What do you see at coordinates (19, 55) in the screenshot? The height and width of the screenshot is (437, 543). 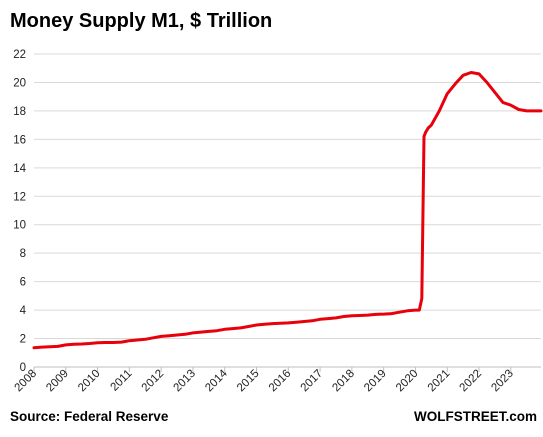 I see `y-tick-label: 22` at bounding box center [19, 55].